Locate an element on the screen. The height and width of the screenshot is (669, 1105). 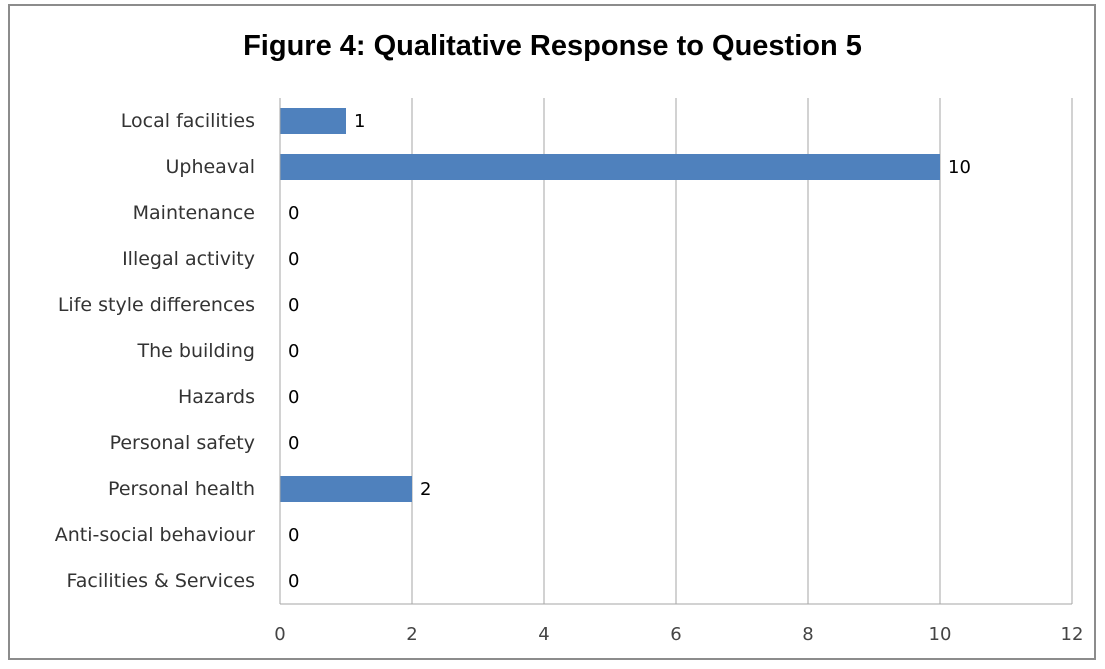
category-label: Facilities & Services is located at coordinates (161, 581).